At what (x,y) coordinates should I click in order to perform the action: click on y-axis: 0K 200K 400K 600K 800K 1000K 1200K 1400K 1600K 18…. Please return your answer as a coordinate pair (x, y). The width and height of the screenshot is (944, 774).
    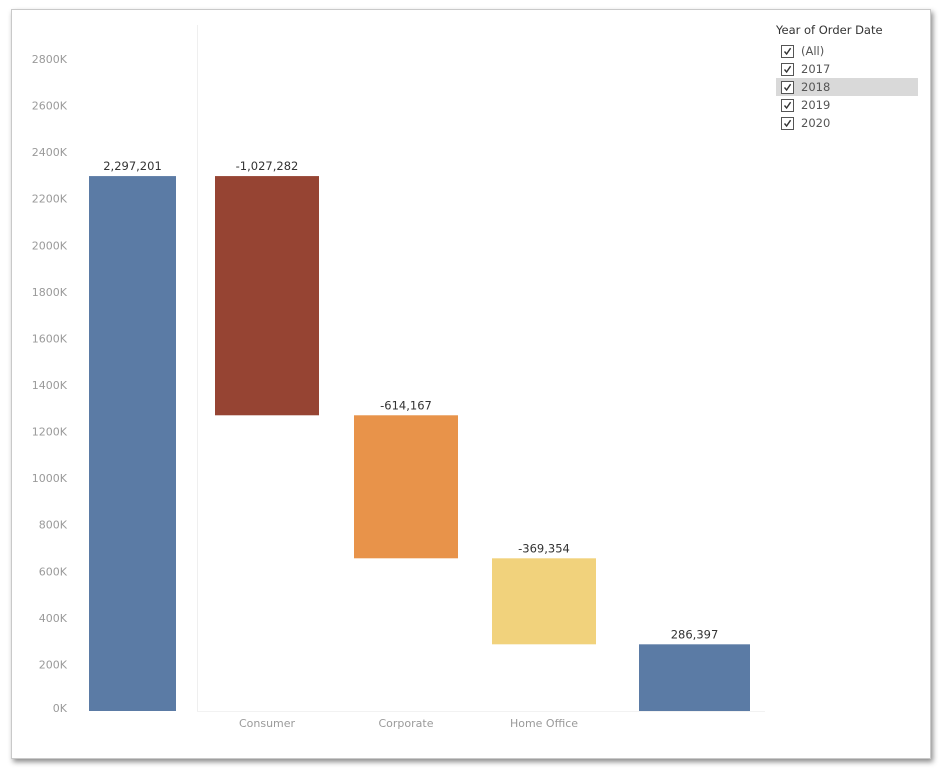
    Looking at the image, I should click on (50, 384).